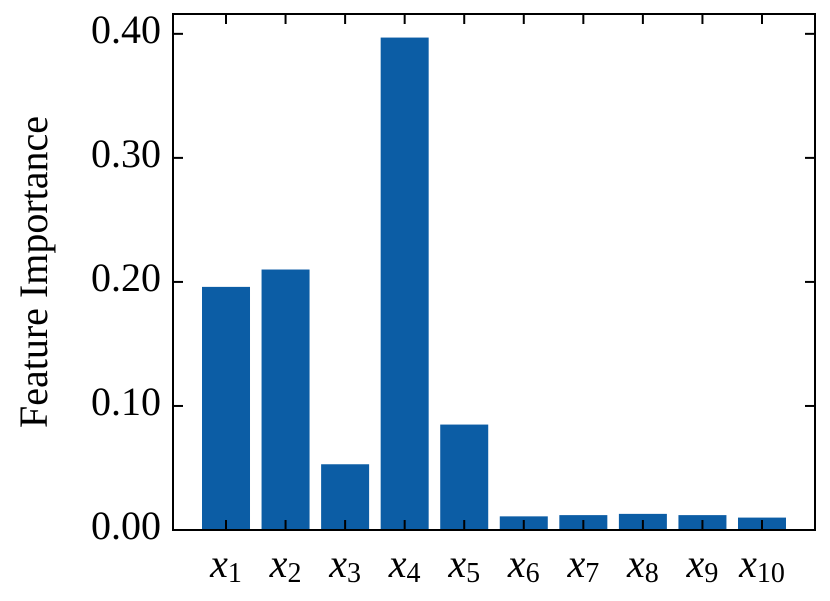 The width and height of the screenshot is (830, 601). Describe the element at coordinates (473, 573) in the screenshot. I see `x-tick-sub: 5` at that location.